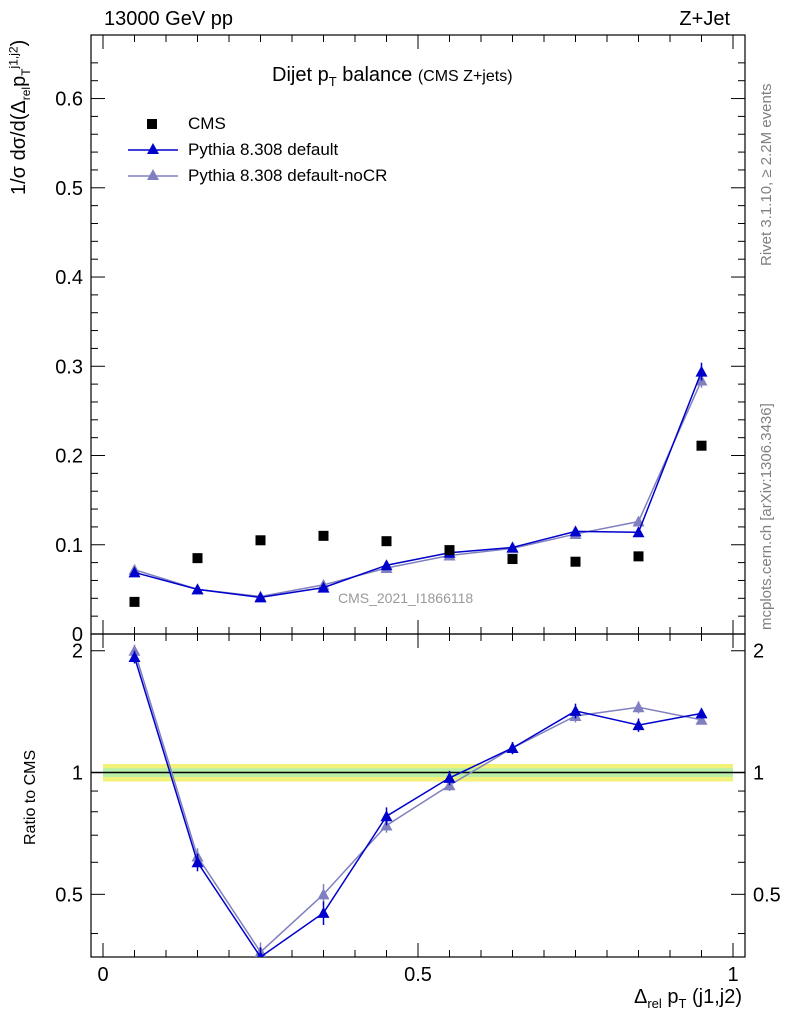 The image size is (786, 1024). I want to click on x-tick-label: 0.5, so click(418, 975).